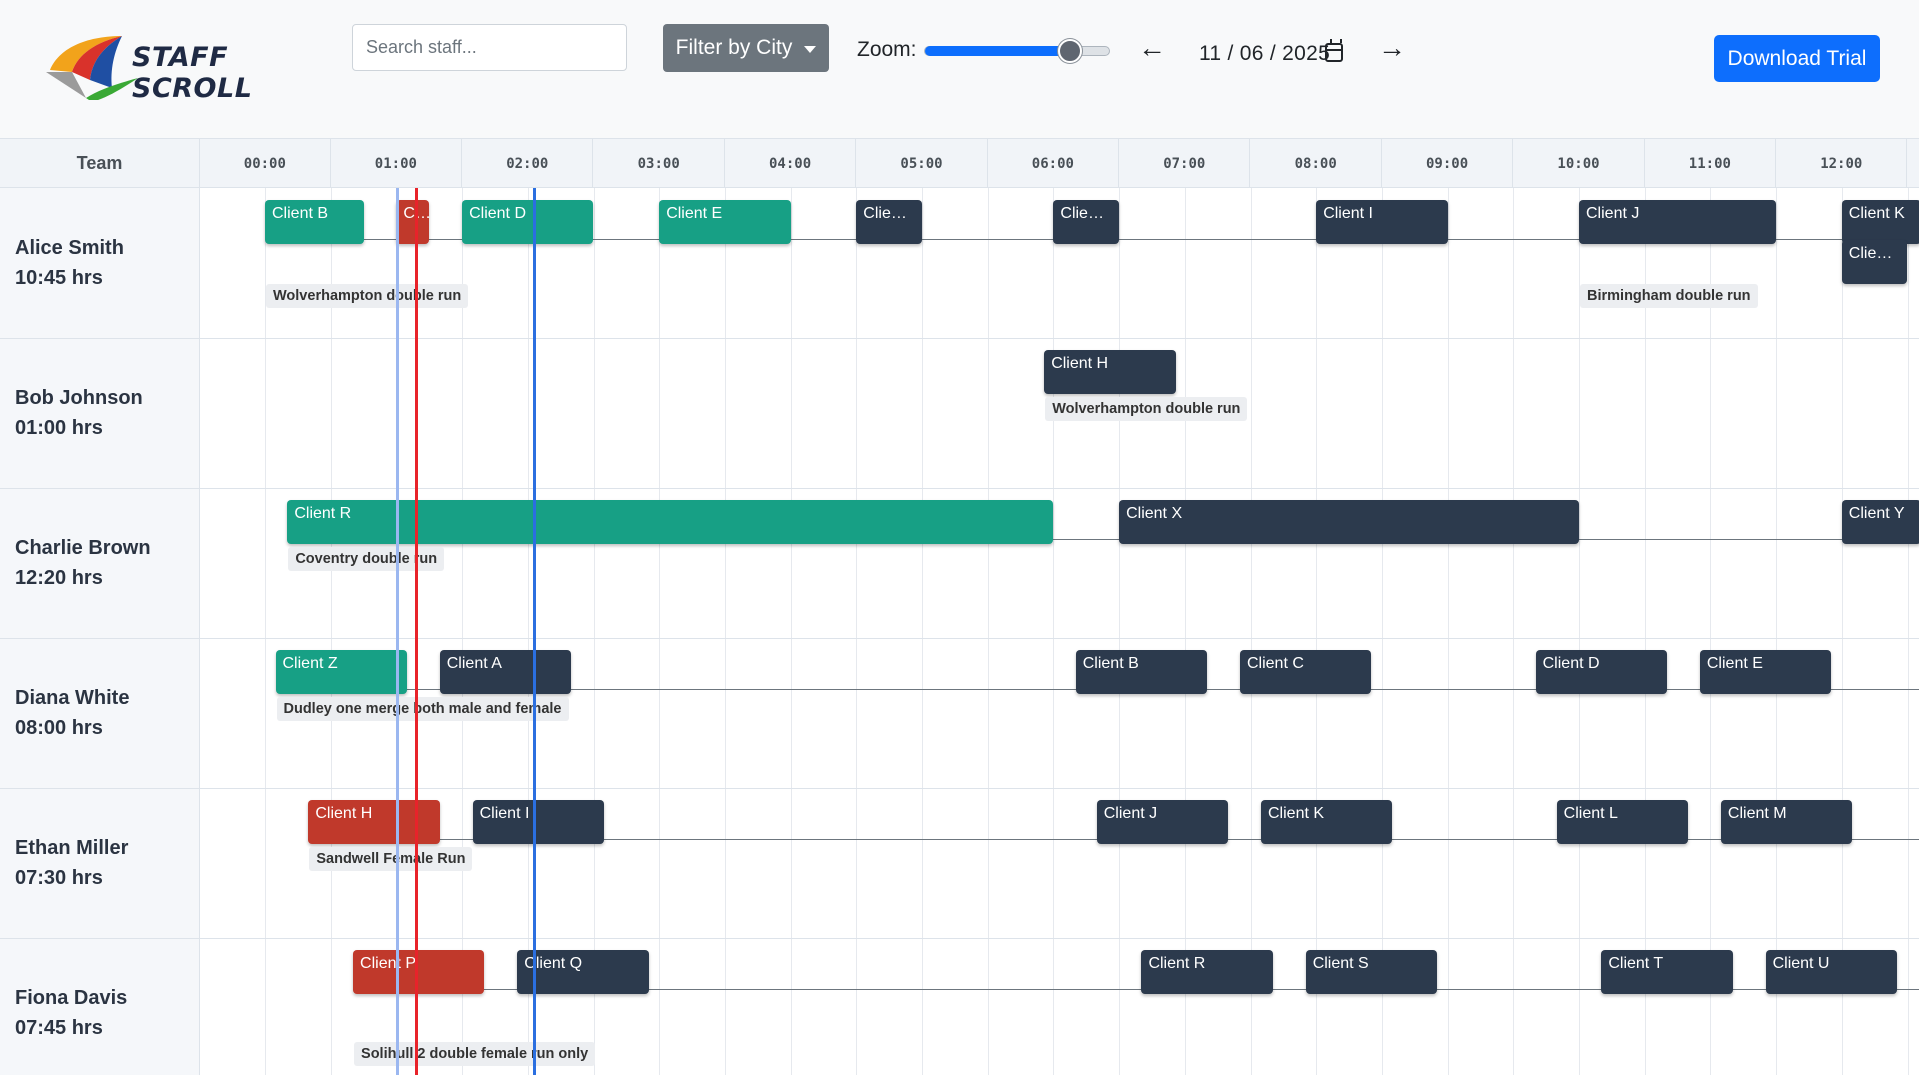 This screenshot has width=1919, height=1075. I want to click on search-input, so click(489, 47).